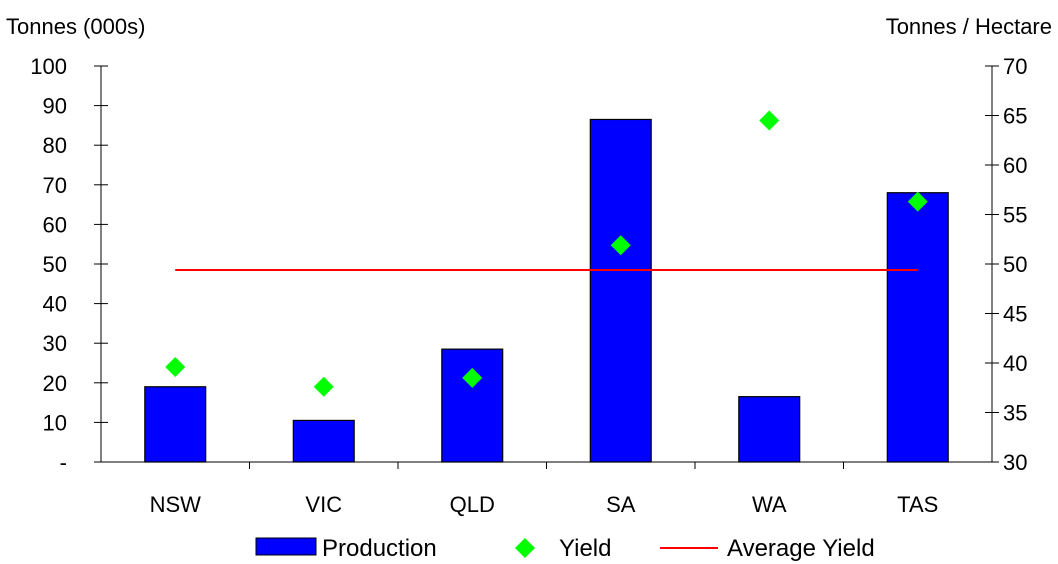 This screenshot has width=1058, height=564. I want to click on right-tick-label: 40, so click(1015, 363).